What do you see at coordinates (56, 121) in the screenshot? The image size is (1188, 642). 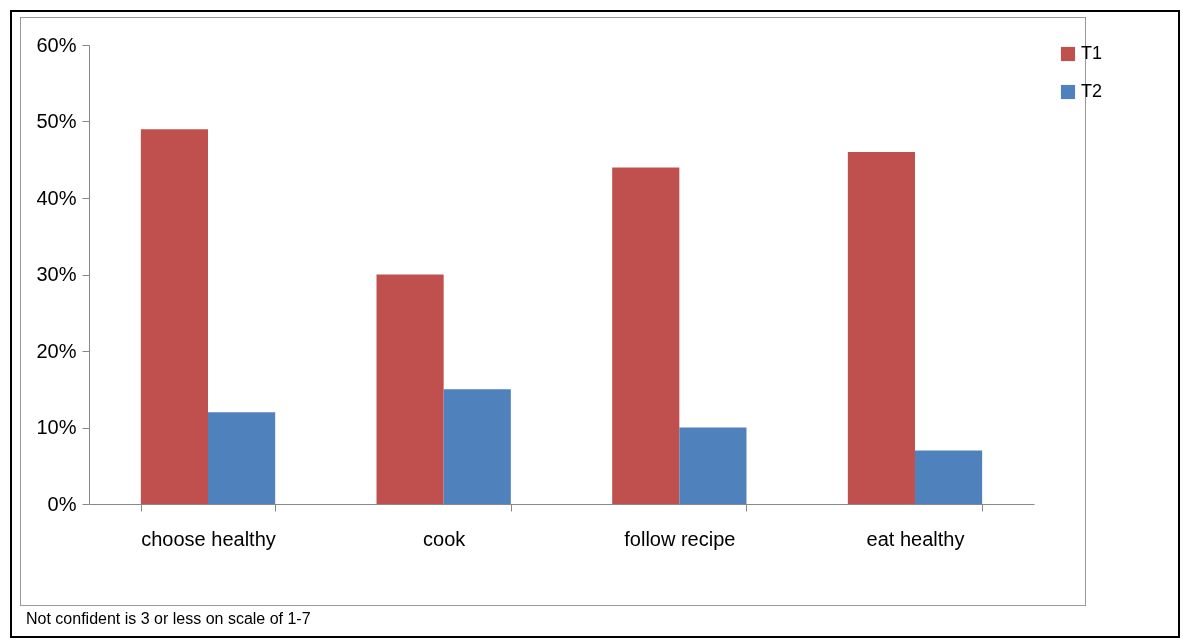 I see `y-tick-label: 50%` at bounding box center [56, 121].